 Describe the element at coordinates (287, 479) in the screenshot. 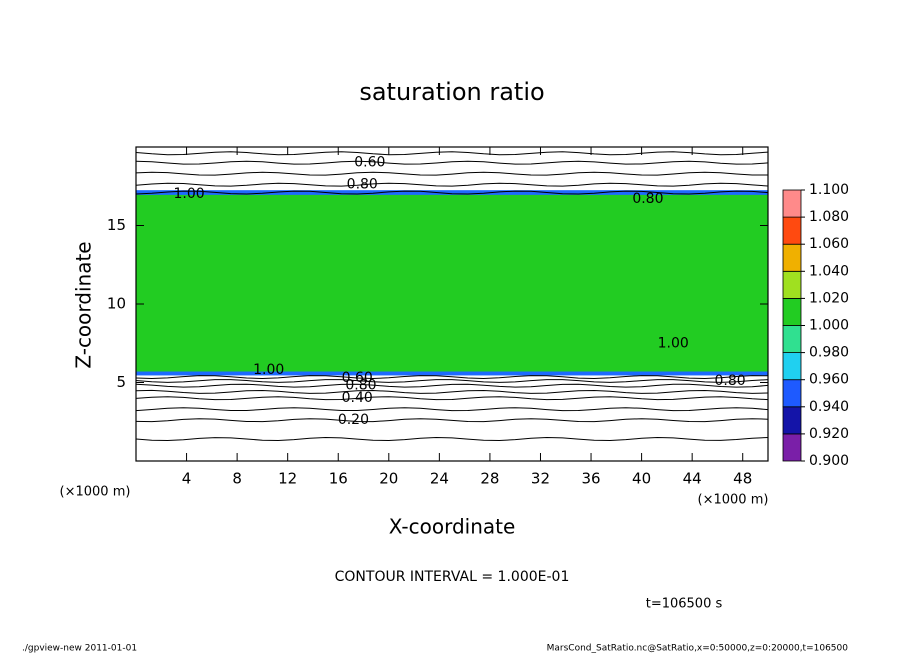

I see `x-tick-label: 12` at that location.